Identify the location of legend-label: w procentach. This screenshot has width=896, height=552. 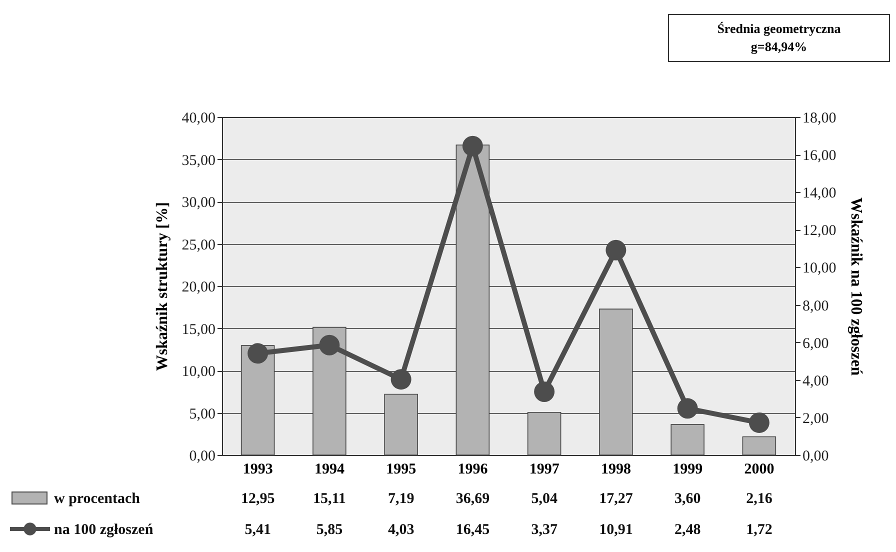
(97, 499).